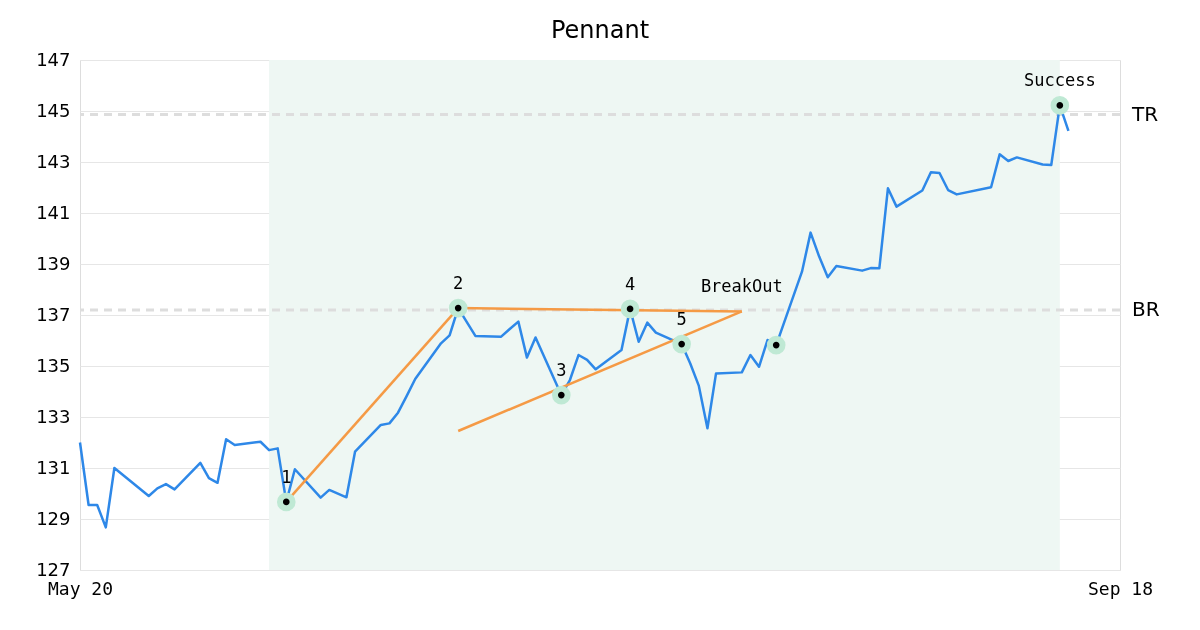 The width and height of the screenshot is (1200, 630). What do you see at coordinates (53, 467) in the screenshot?
I see `y-tick-label: 131` at bounding box center [53, 467].